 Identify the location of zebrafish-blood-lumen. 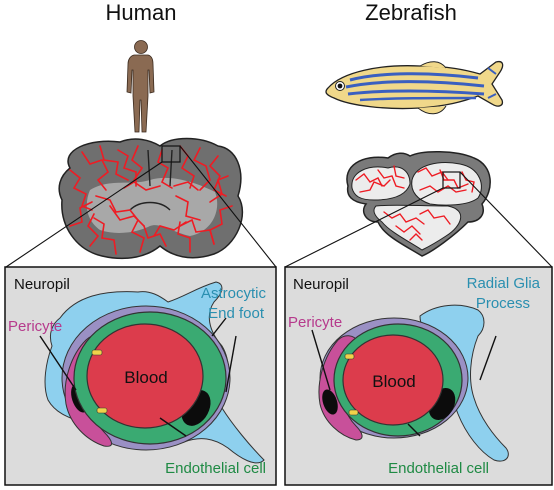
(393, 380).